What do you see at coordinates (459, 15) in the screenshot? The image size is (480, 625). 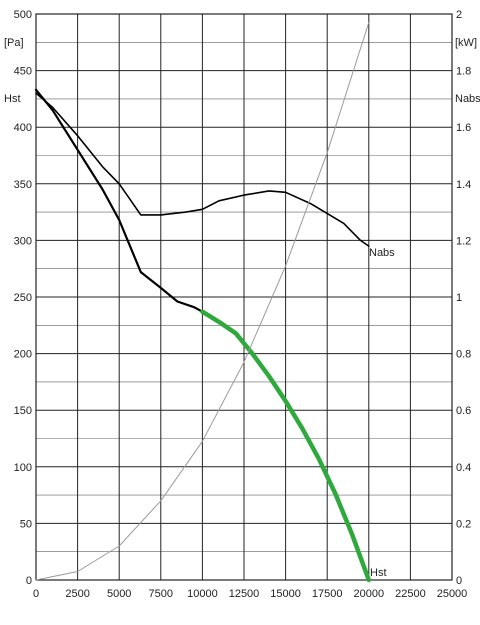 I see `y-right-tick-label: 2` at bounding box center [459, 15].